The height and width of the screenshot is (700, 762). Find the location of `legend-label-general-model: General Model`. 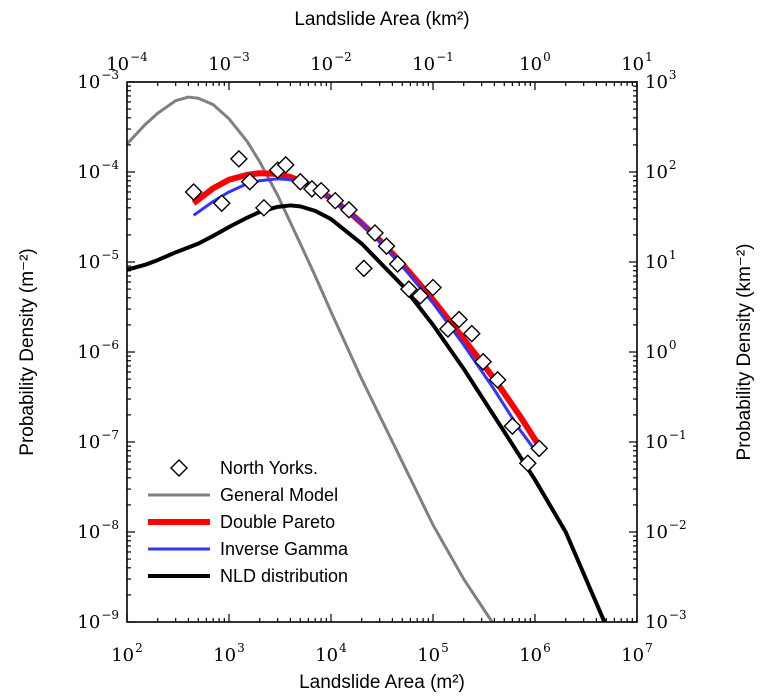

legend-label-general-model: General Model is located at coordinates (279, 495).